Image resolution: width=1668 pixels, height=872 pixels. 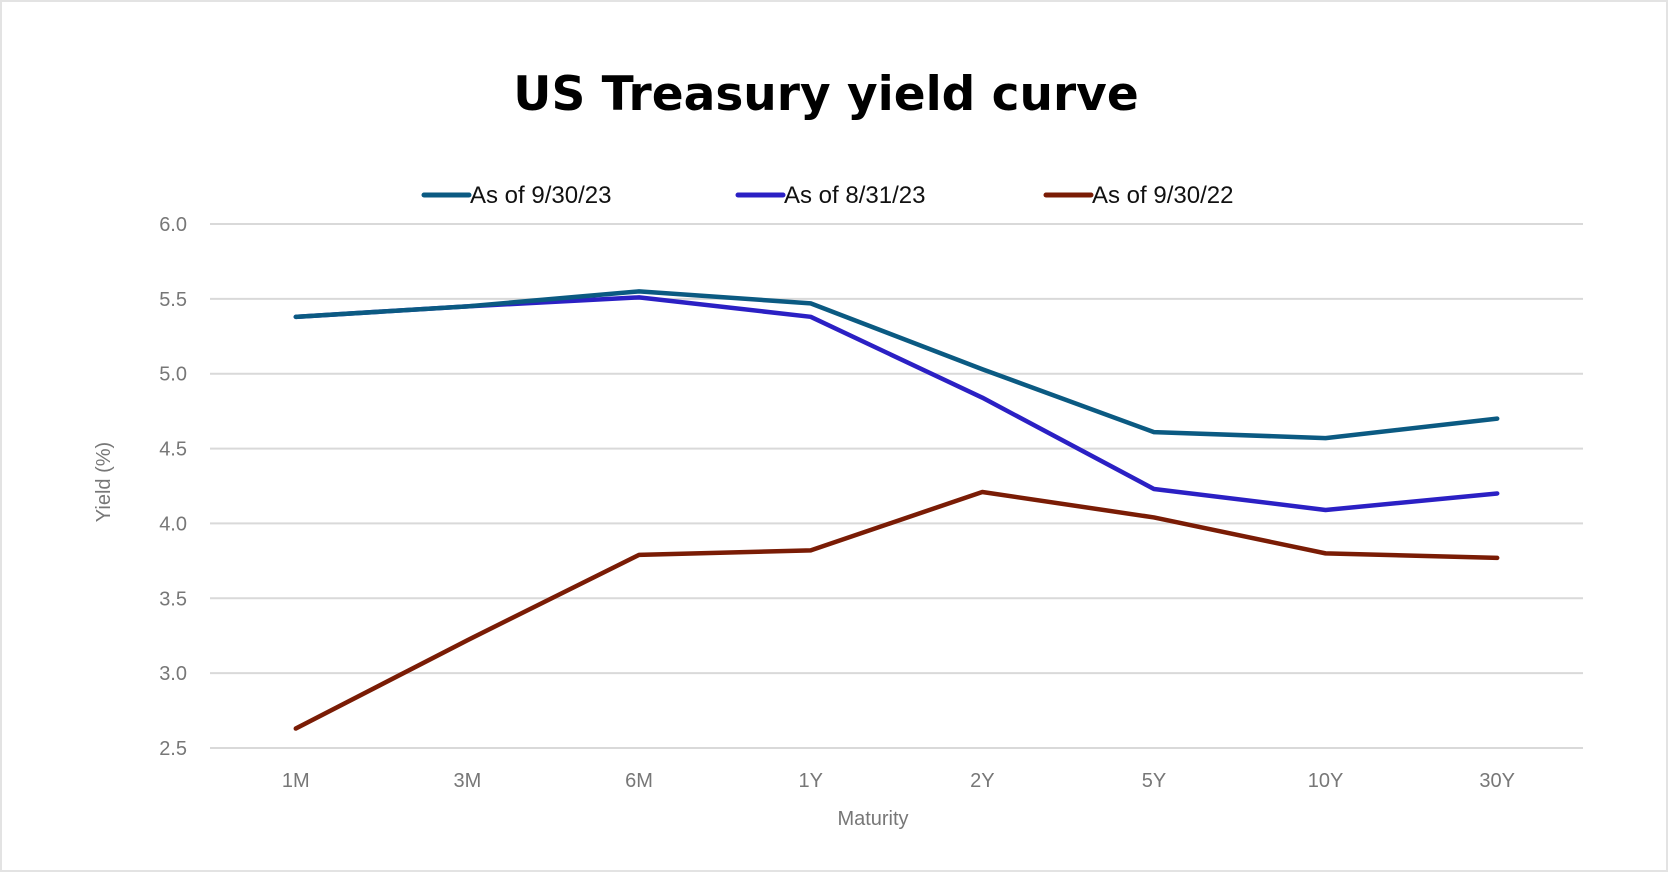 I want to click on series-line, so click(x=896, y=365).